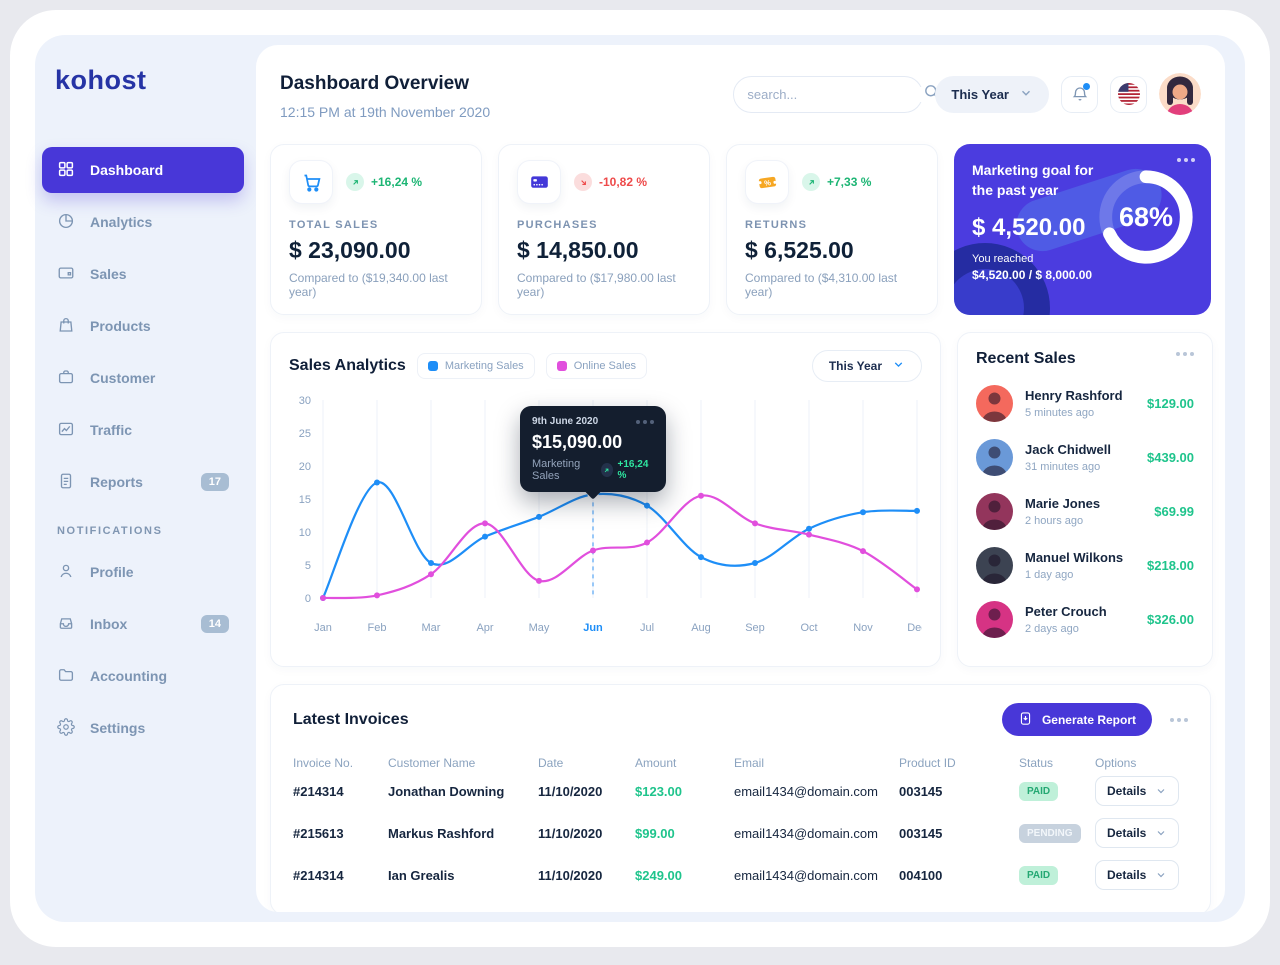  I want to click on svg-text: May, so click(539, 628).